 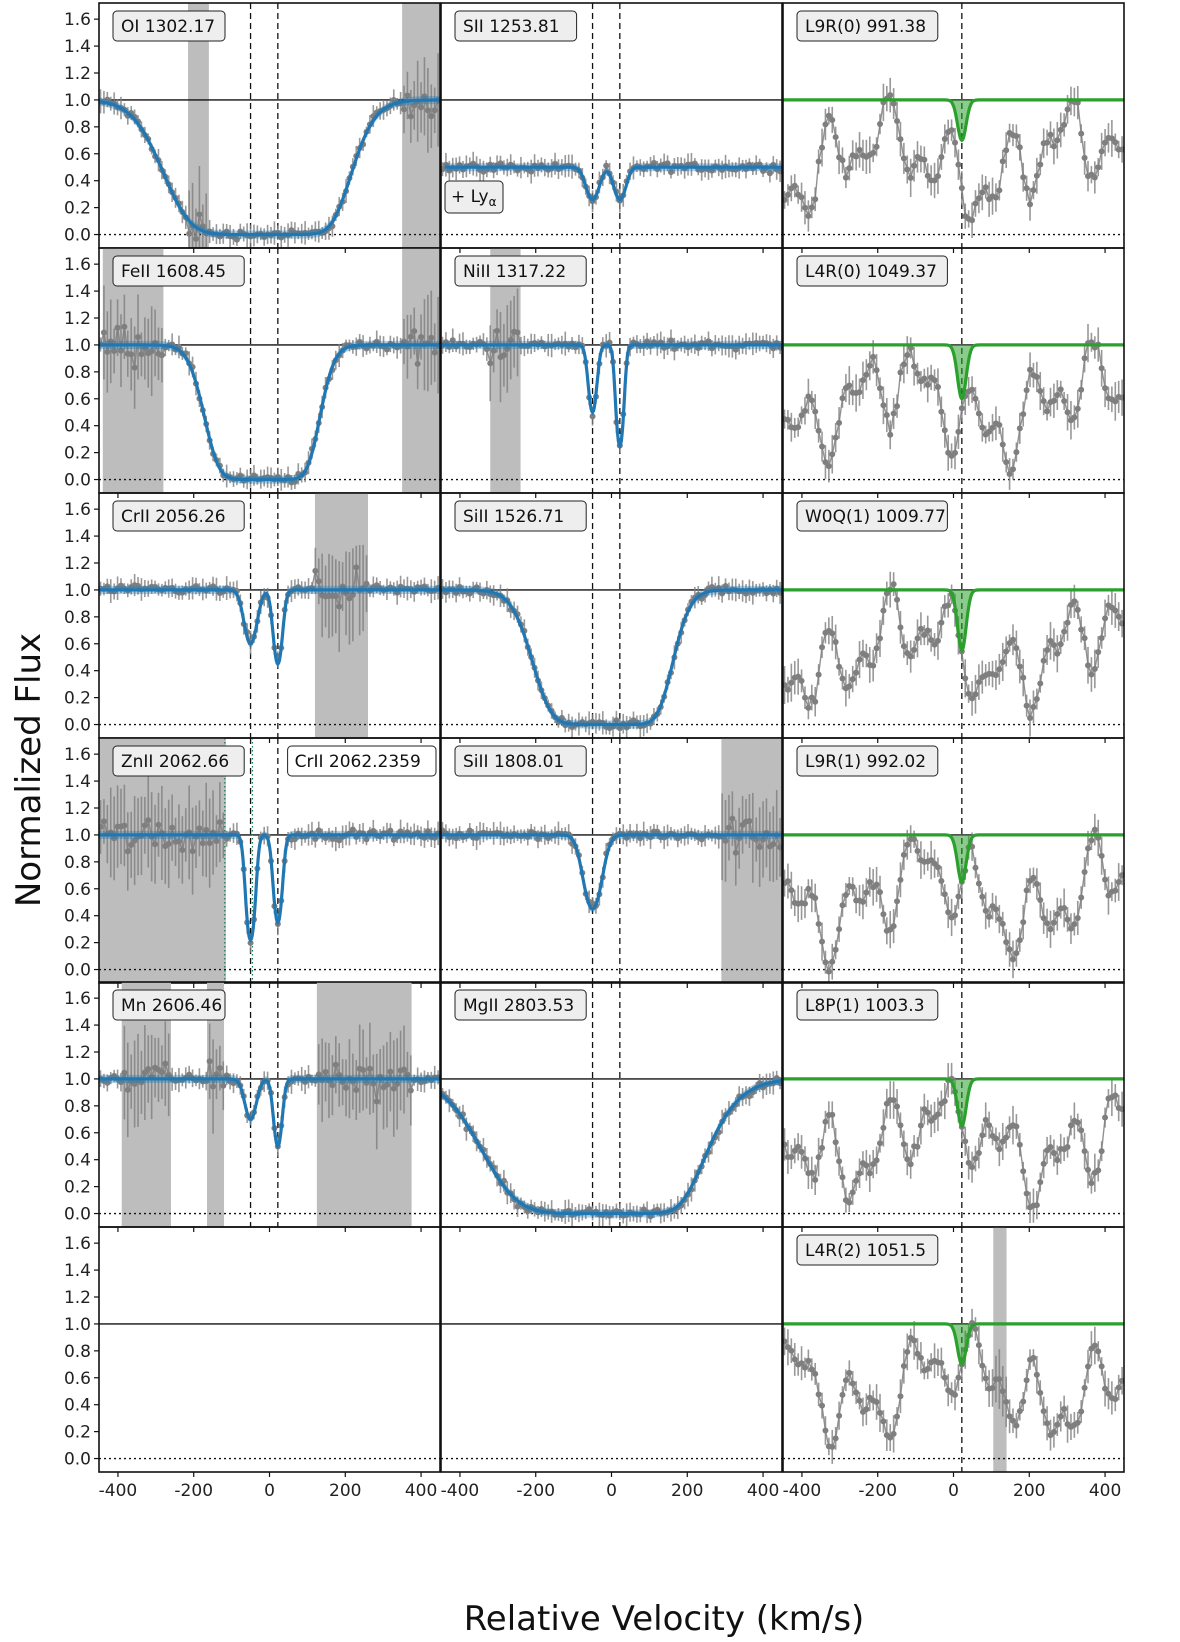 What do you see at coordinates (29, 770) in the screenshot?
I see `y-axis-label: Normalized Flux` at bounding box center [29, 770].